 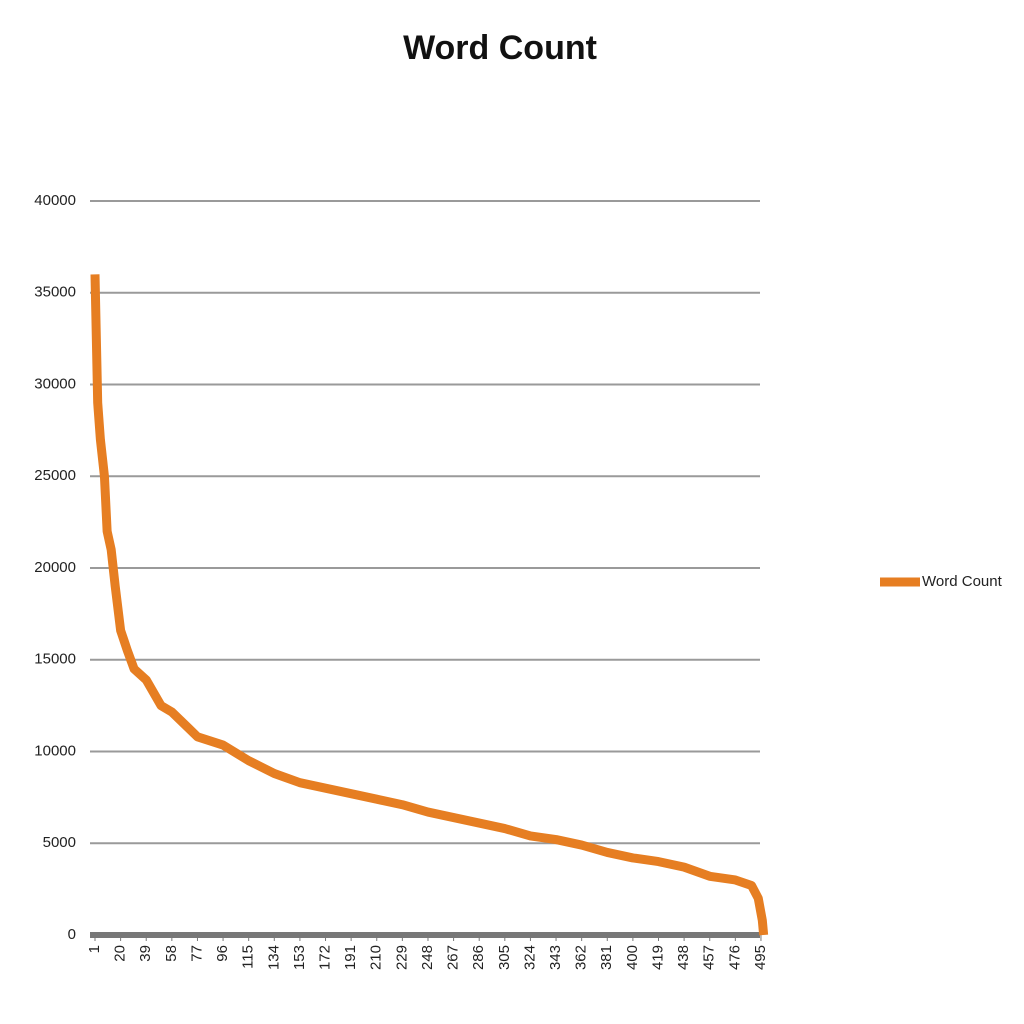 What do you see at coordinates (760, 957) in the screenshot?
I see `x-tick-label: 495` at bounding box center [760, 957].